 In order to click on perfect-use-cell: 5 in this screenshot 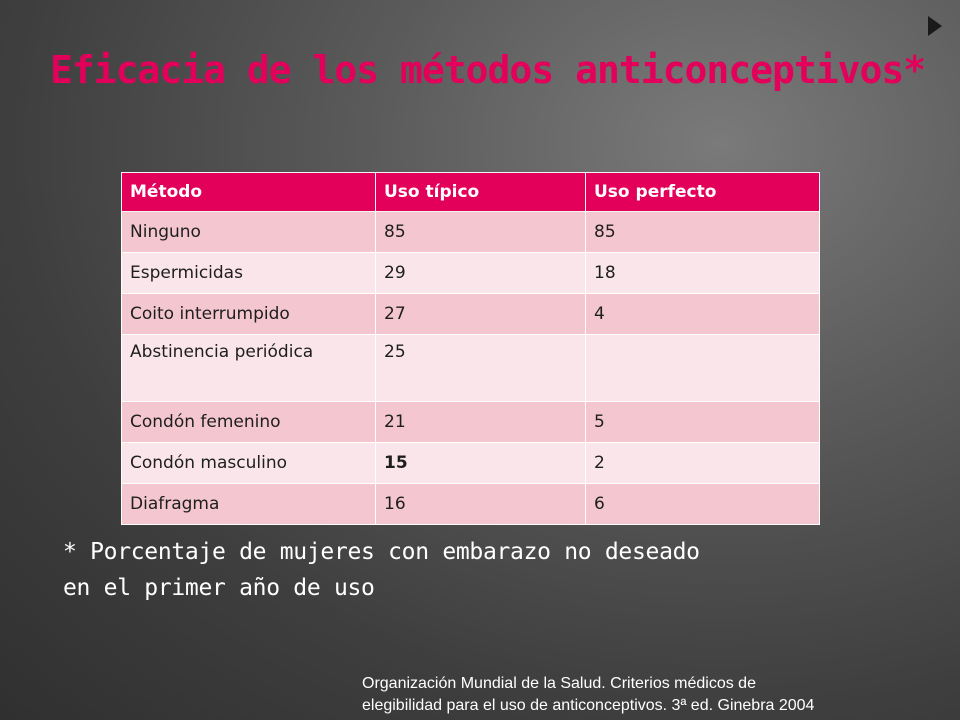, I will do `click(702, 422)`.